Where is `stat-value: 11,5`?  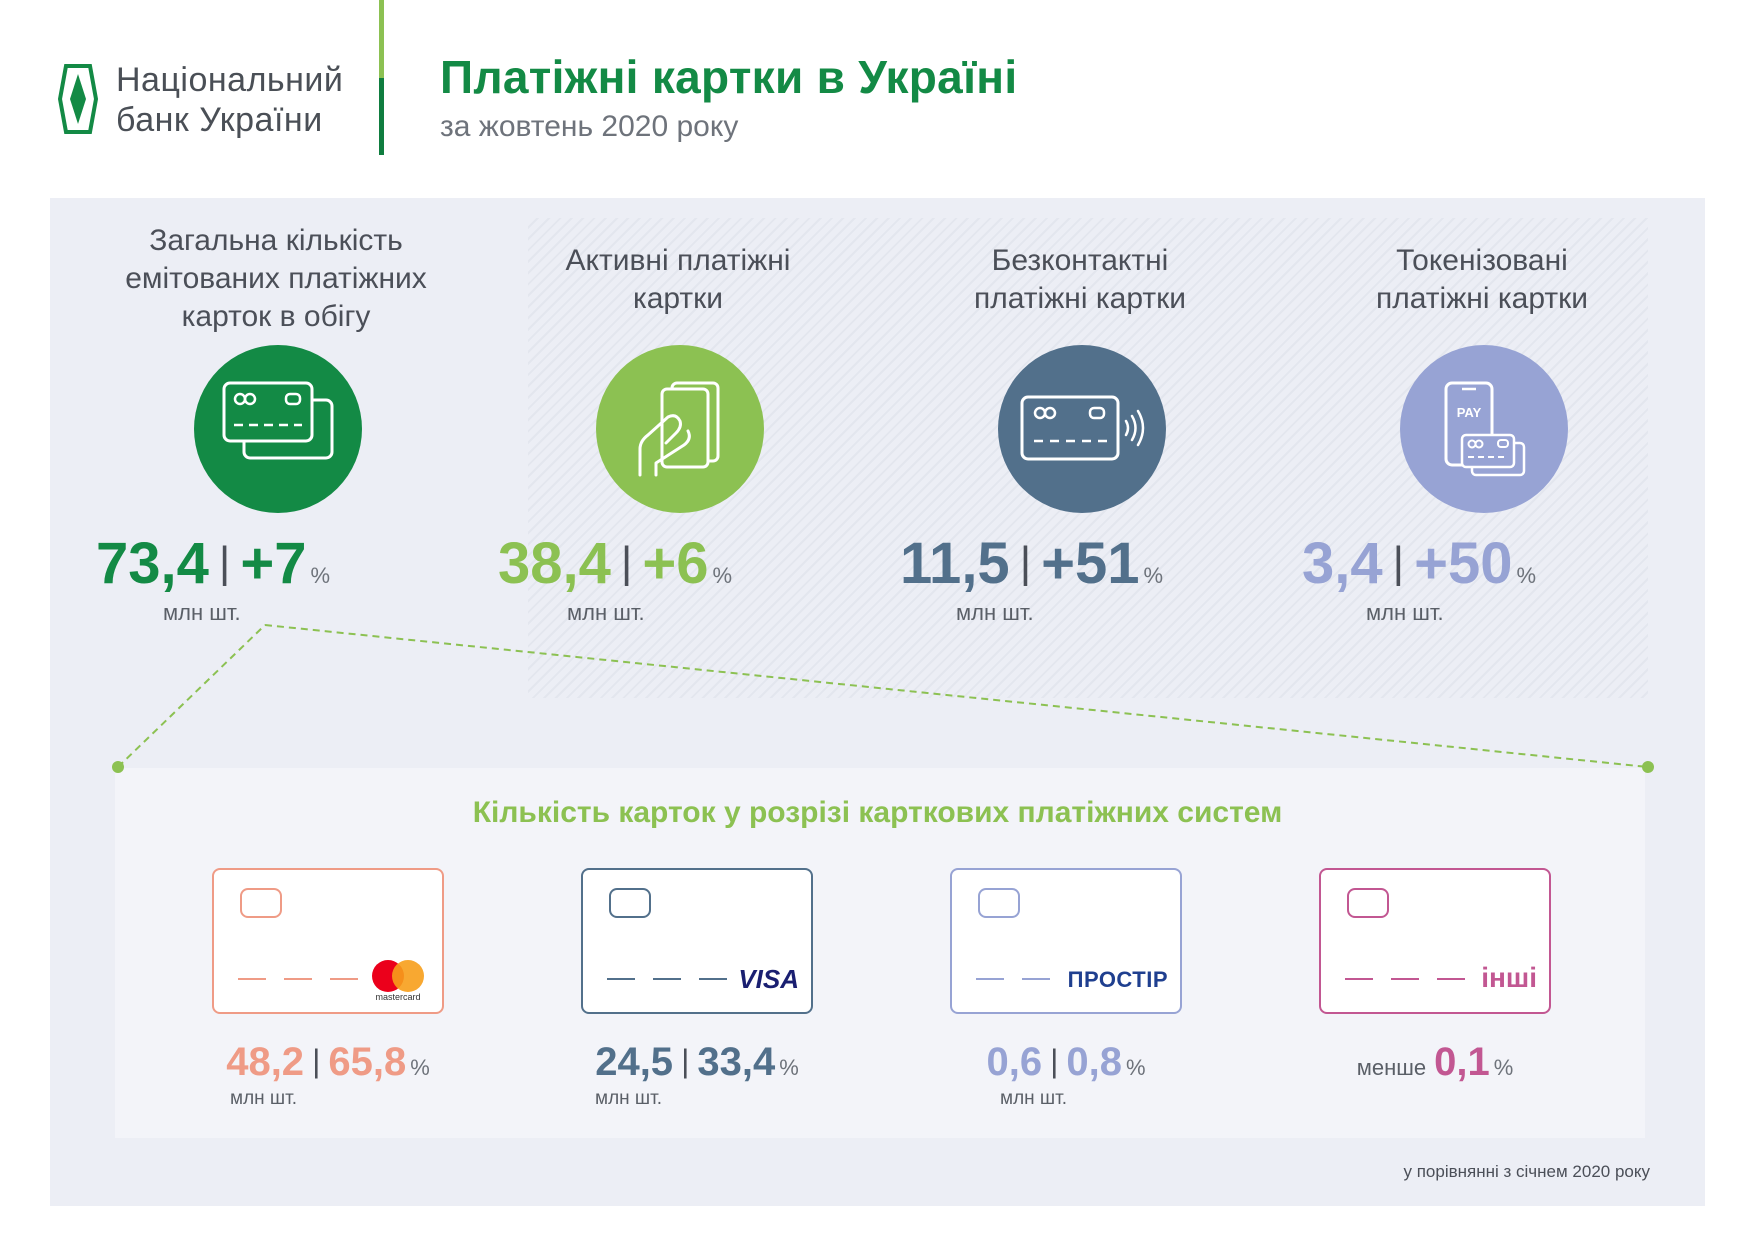
stat-value: 11,5 is located at coordinates (955, 563).